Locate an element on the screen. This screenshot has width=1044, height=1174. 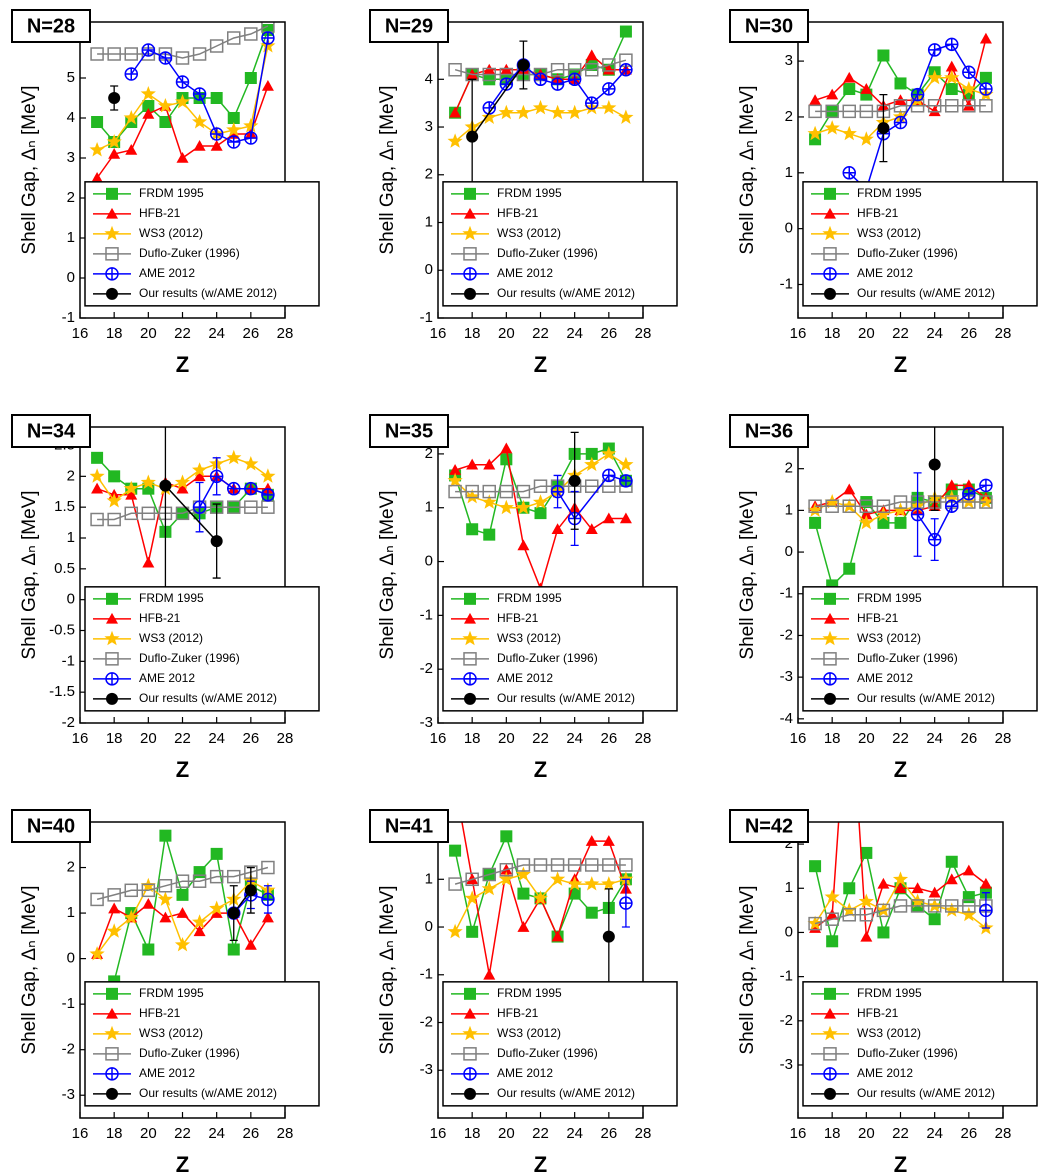
y-tick-label: -3 is located at coordinates (68, 1094).